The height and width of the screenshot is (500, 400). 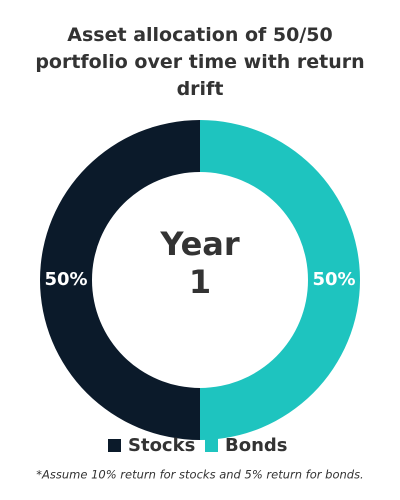 I want to click on center-label: 1, so click(x=200, y=282).